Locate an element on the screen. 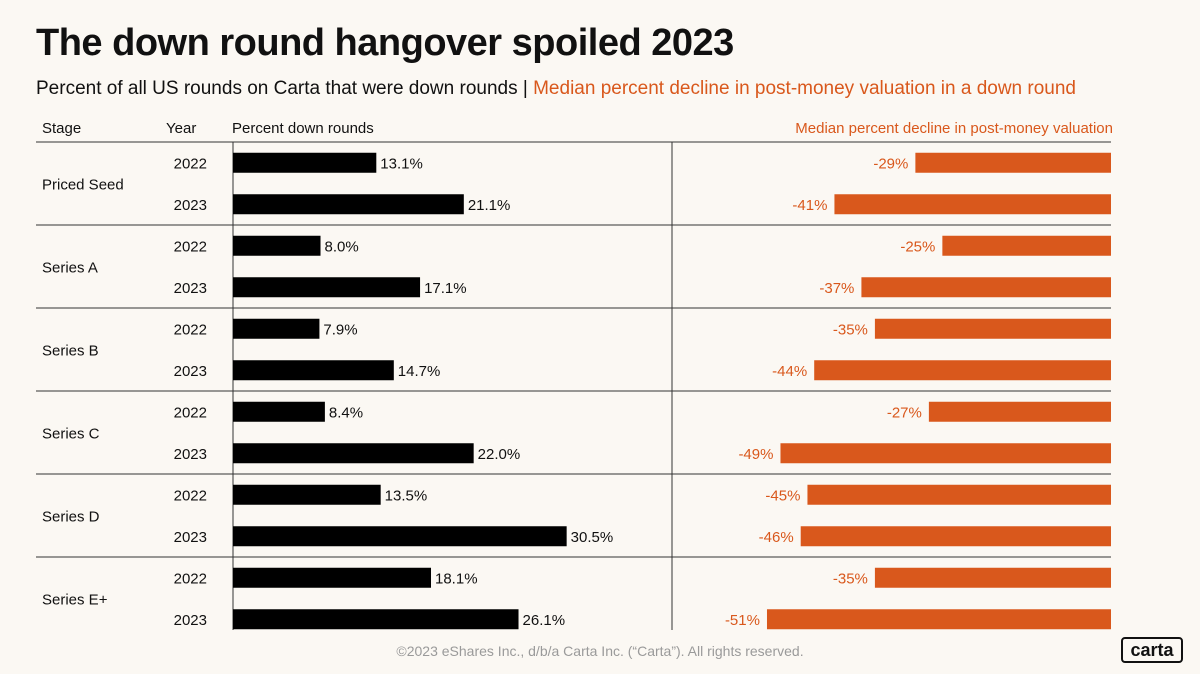  stage-label-series-a: Series A is located at coordinates (70, 268).